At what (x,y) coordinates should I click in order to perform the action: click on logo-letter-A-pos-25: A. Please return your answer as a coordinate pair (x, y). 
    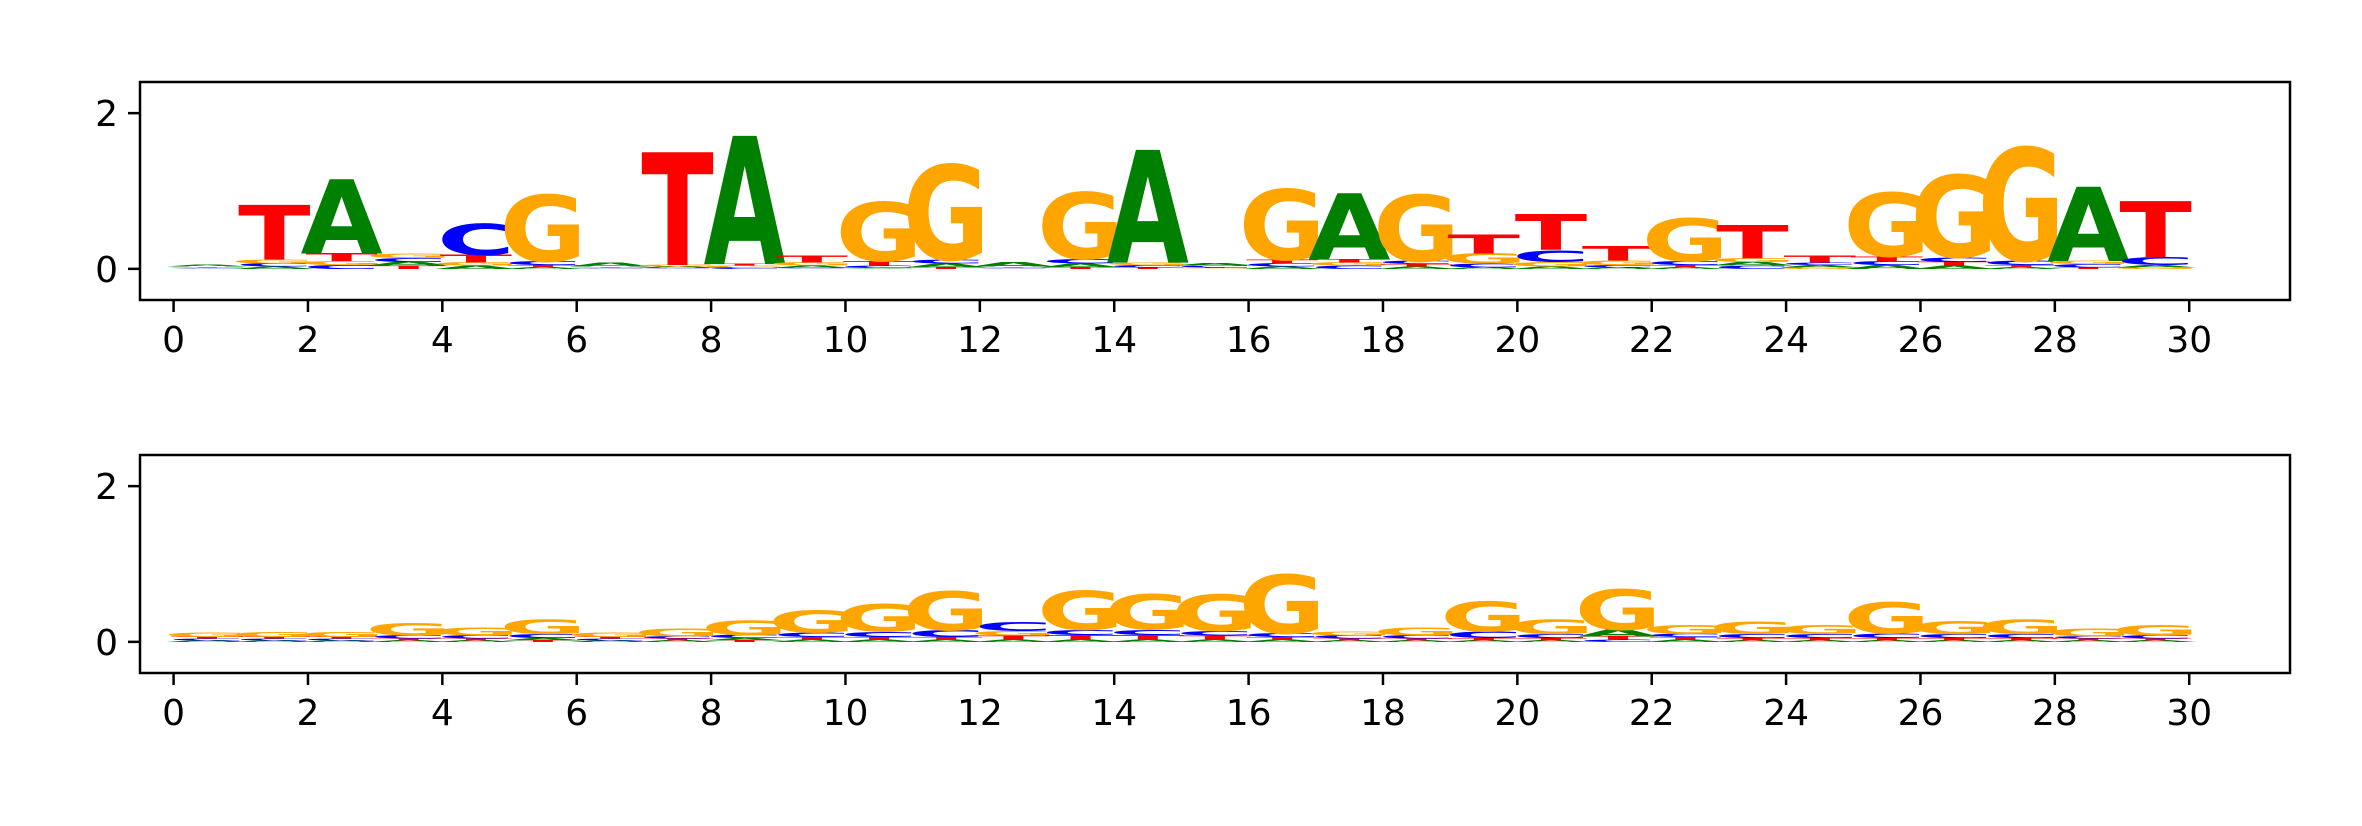
    Looking at the image, I should click on (1887, 267).